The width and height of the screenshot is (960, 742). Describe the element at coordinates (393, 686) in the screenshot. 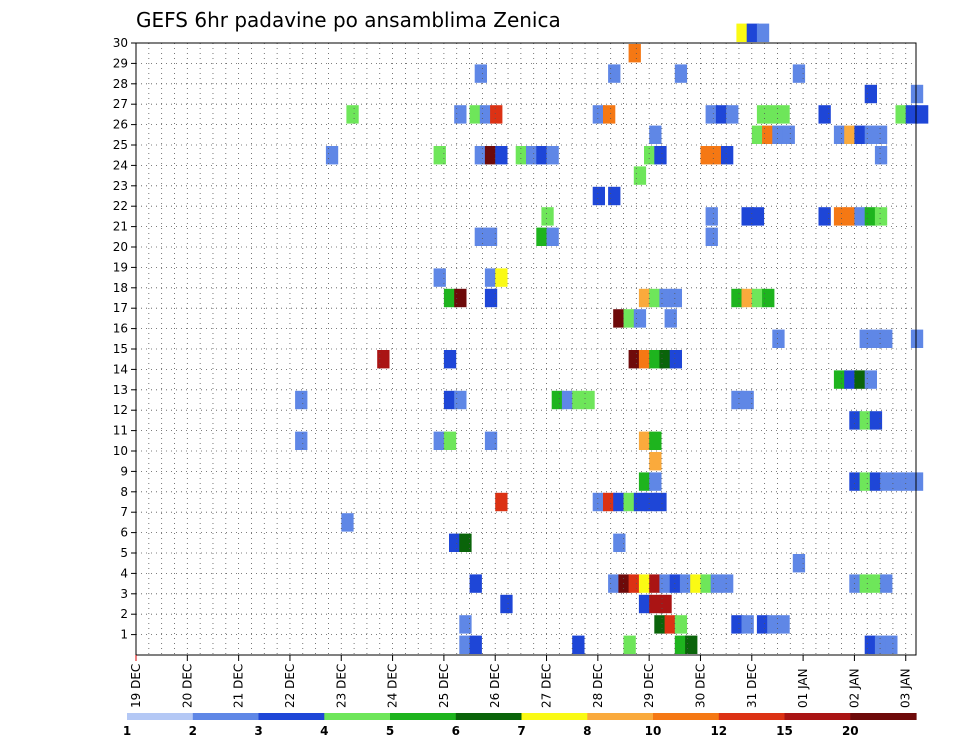

I see `x-tick-label: 24 DEC` at that location.